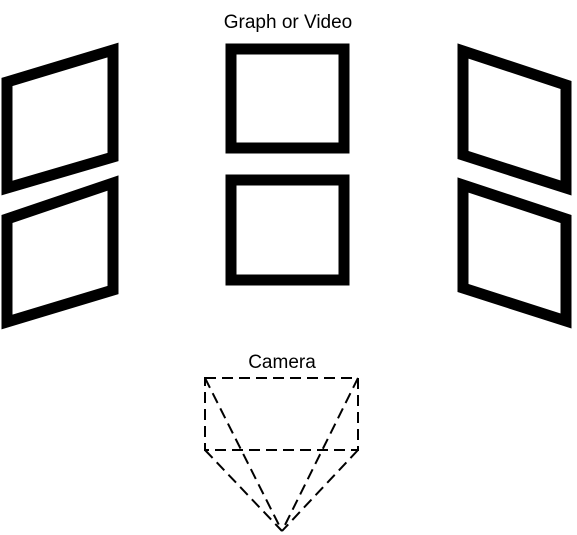 This screenshot has width=577, height=535. Describe the element at coordinates (60, 119) in the screenshot. I see `screen-left-top` at that location.